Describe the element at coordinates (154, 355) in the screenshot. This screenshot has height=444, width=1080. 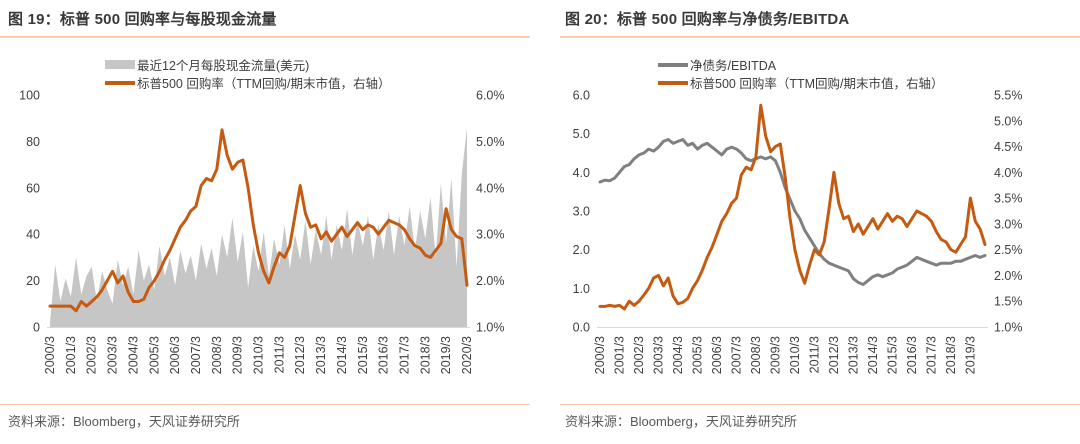
I see `x-axis-tick: 2005/3` at that location.